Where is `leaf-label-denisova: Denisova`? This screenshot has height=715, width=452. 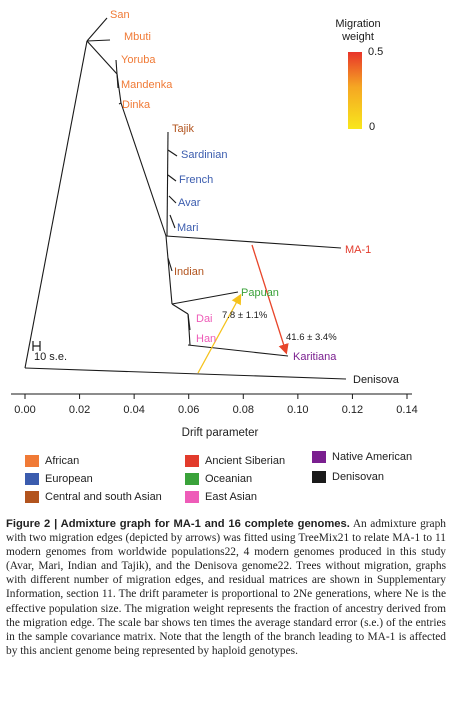 leaf-label-denisova: Denisova is located at coordinates (376, 380).